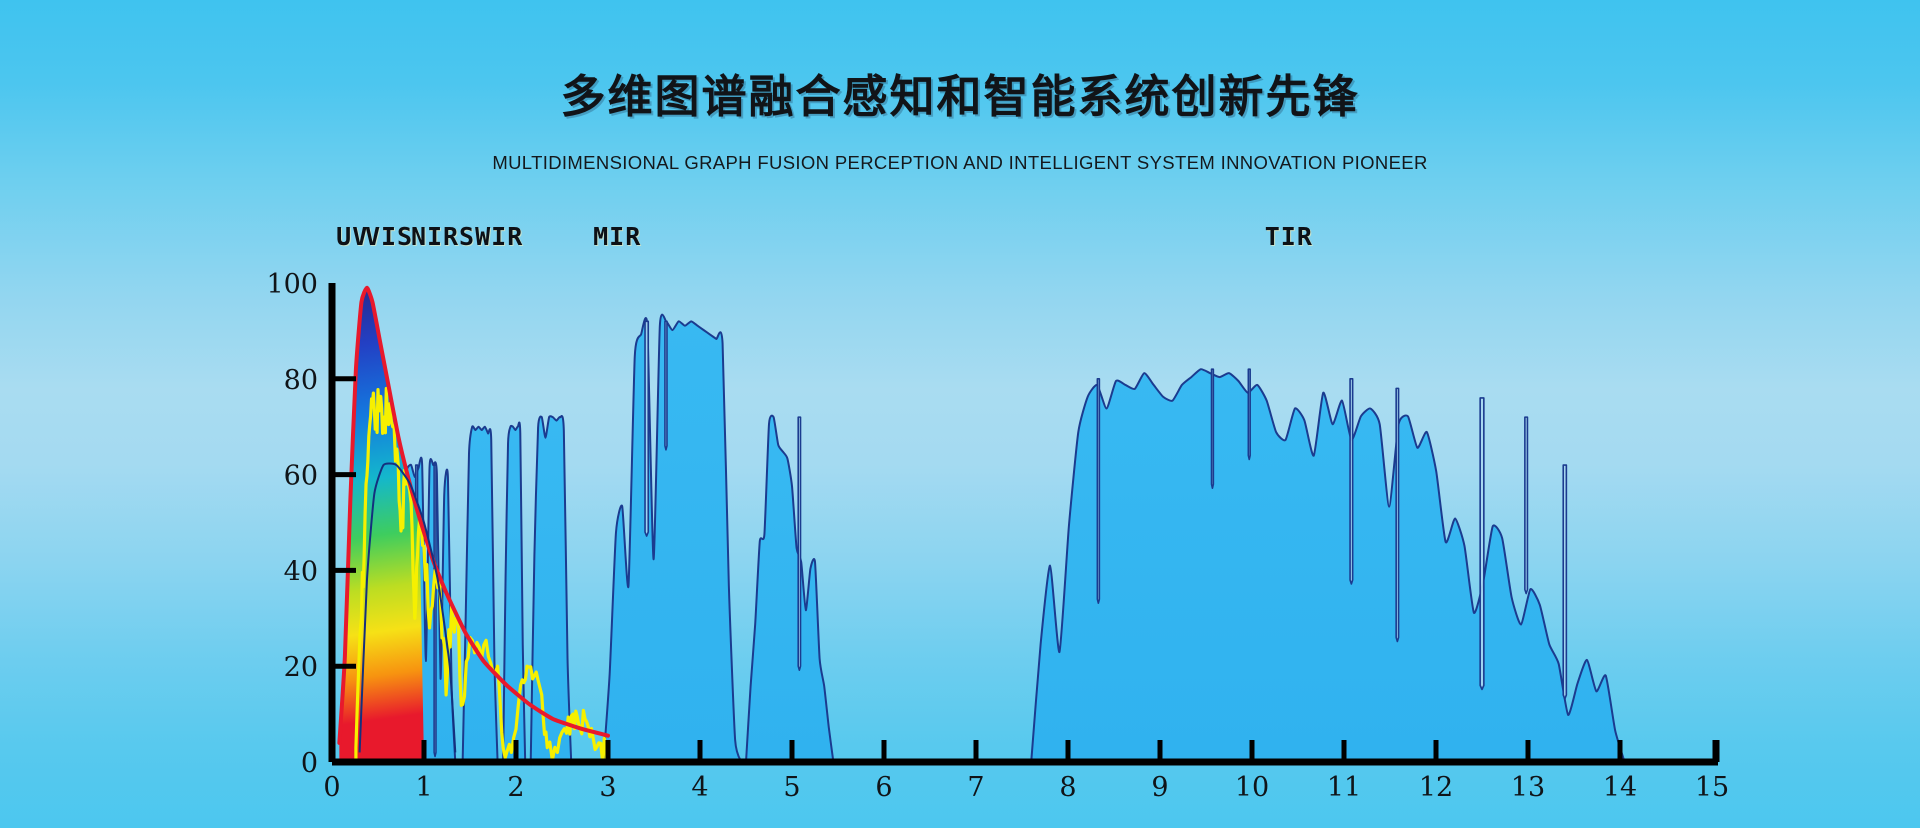 Image resolution: width=1920 pixels, height=828 pixels. Describe the element at coordinates (1344, 787) in the screenshot. I see `x-tick-label-11: 11` at that location.